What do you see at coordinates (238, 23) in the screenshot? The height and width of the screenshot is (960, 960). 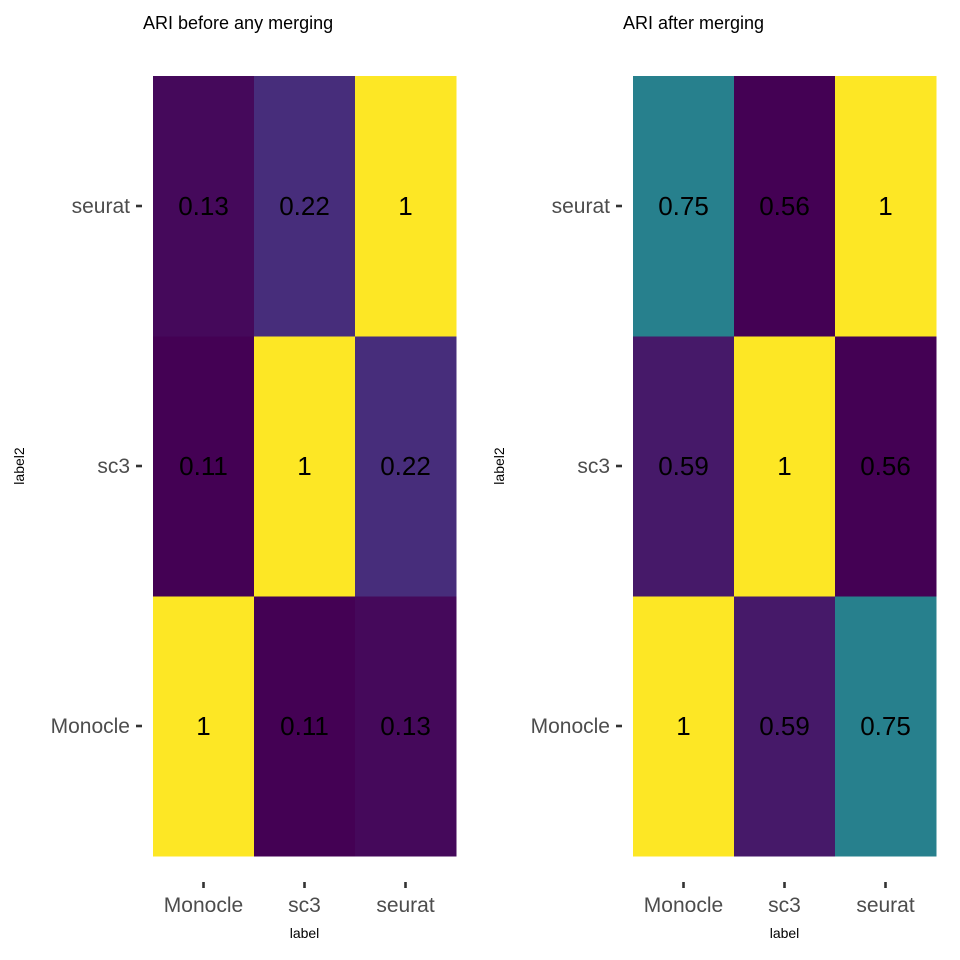 I see `chart-title: ARI before any merging` at bounding box center [238, 23].